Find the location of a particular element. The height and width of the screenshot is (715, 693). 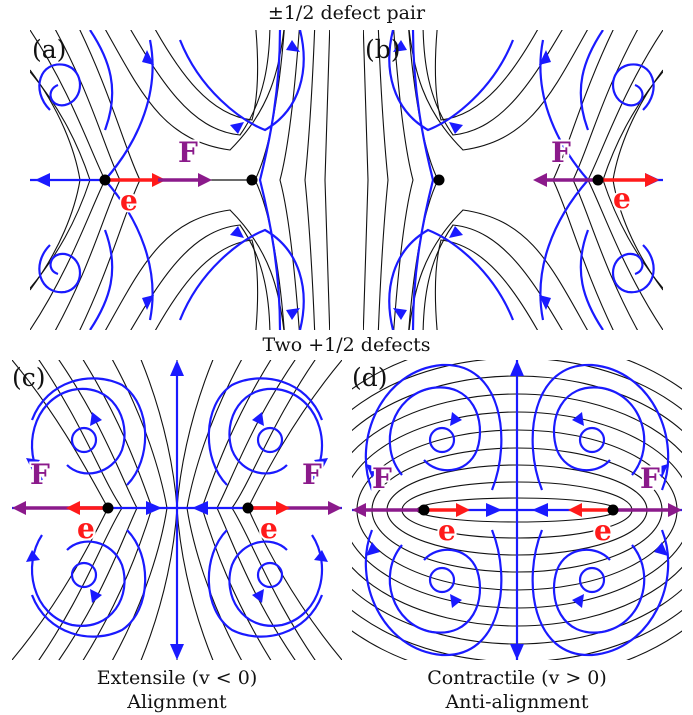

panel-label: (c) is located at coordinates (29, 377).